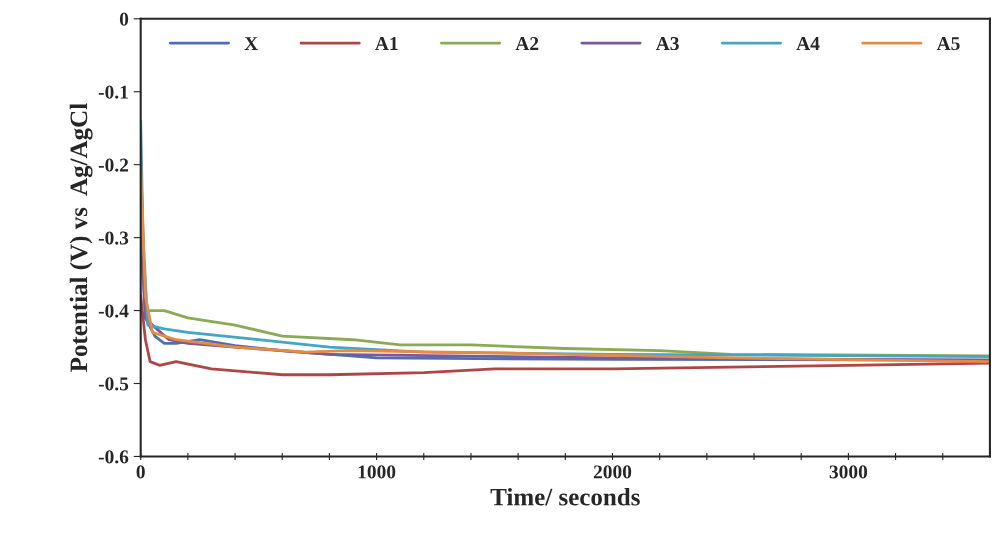 This screenshot has height=537, width=1005. What do you see at coordinates (81, 237) in the screenshot?
I see `y-axis-title: Potential (V) vs Ag/AgCl` at bounding box center [81, 237].